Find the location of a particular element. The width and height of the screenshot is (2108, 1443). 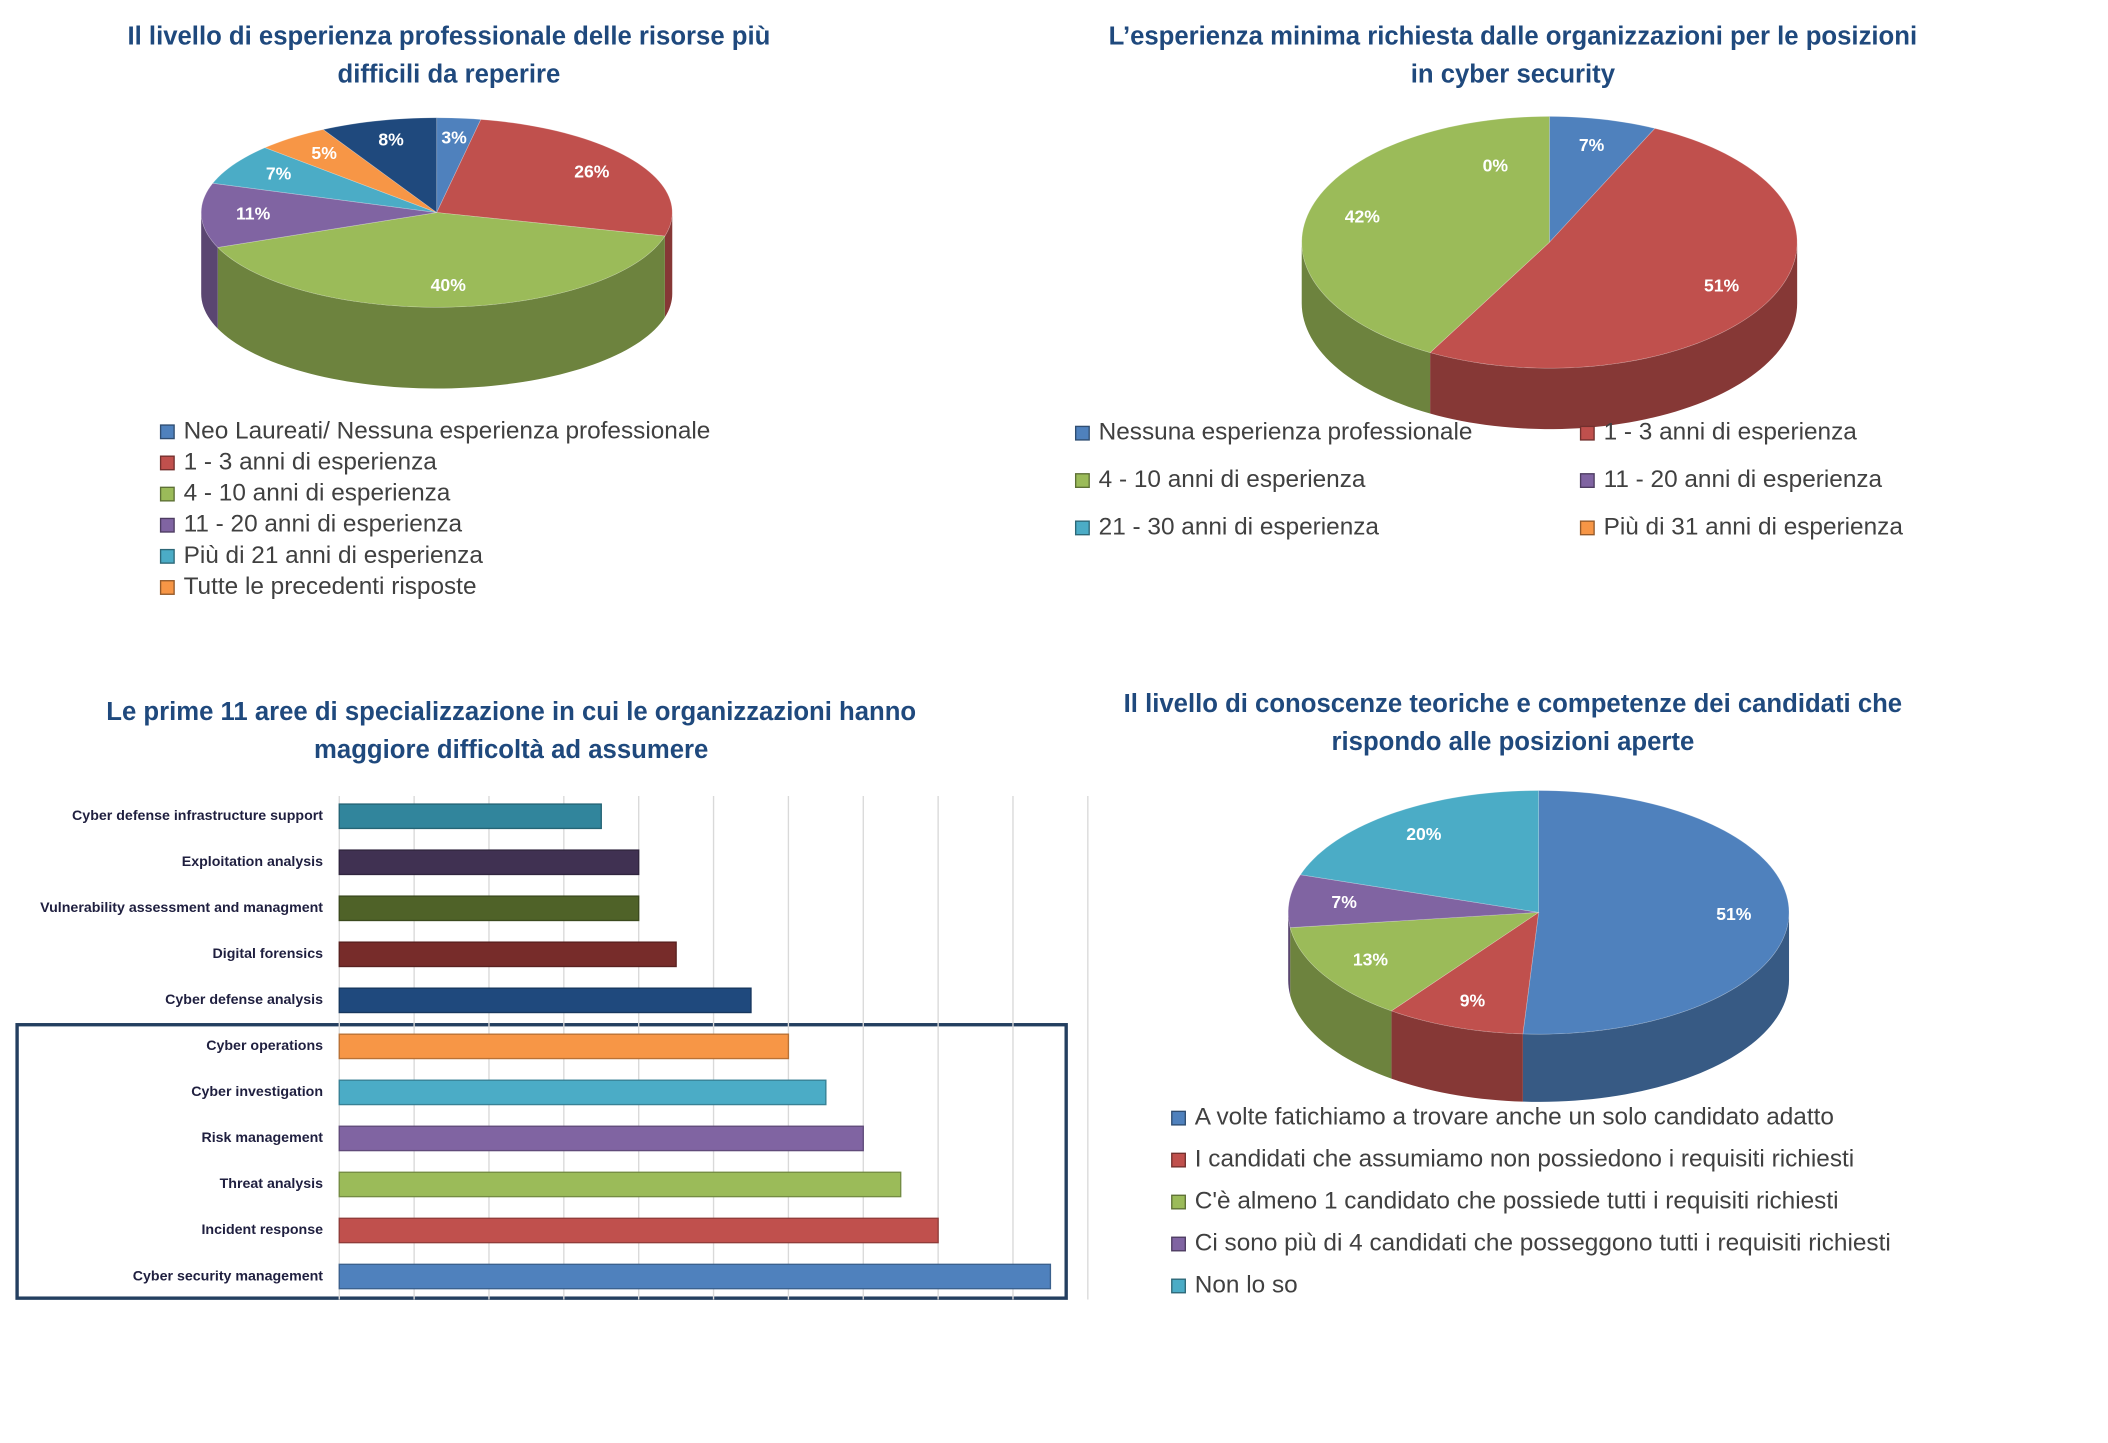

chart-title: rispondo alle posizioni aperte is located at coordinates (1513, 742).